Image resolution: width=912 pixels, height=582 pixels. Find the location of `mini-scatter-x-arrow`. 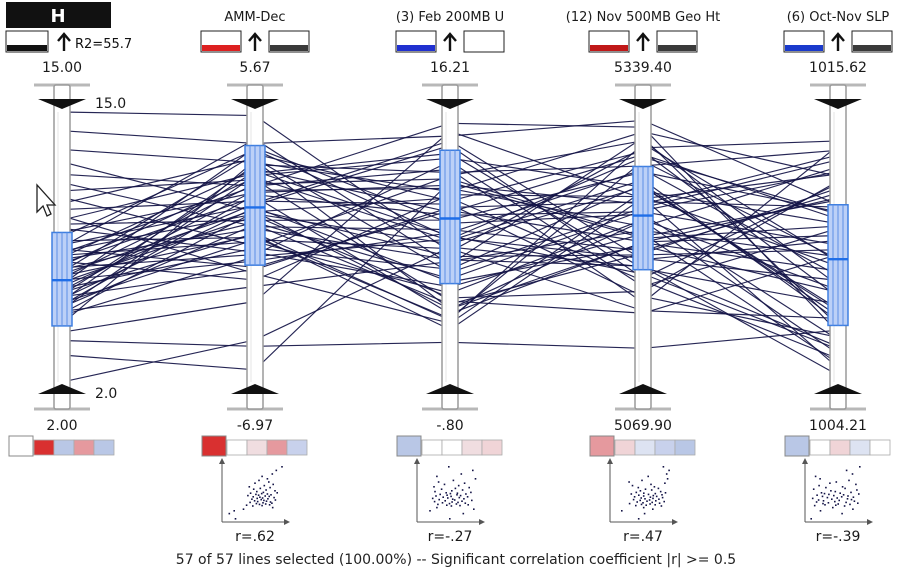

mini-scatter-x-arrow is located at coordinates (482, 522).